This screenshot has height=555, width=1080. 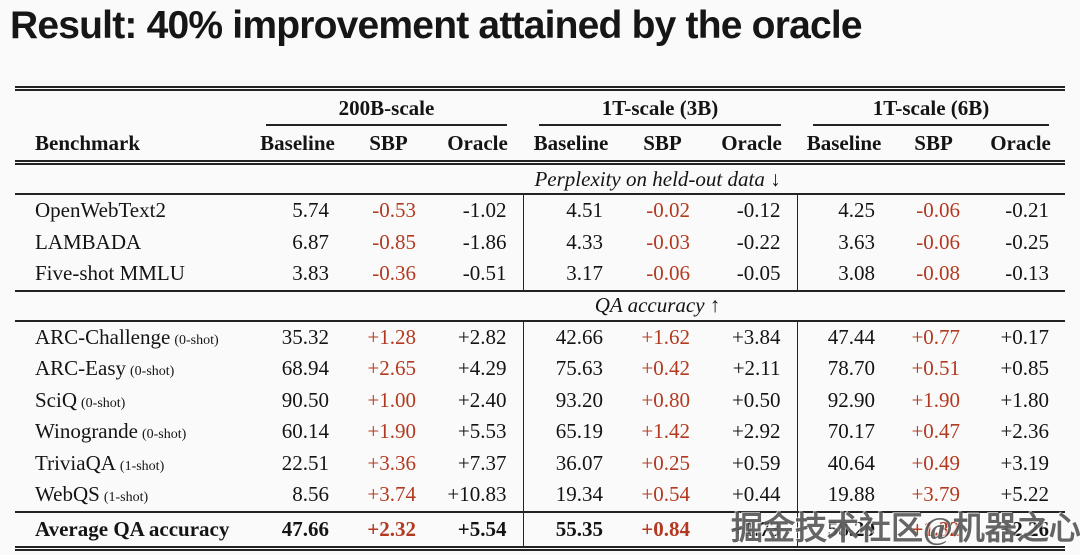 What do you see at coordinates (305, 368) in the screenshot?
I see `value-cell: 68.94` at bounding box center [305, 368].